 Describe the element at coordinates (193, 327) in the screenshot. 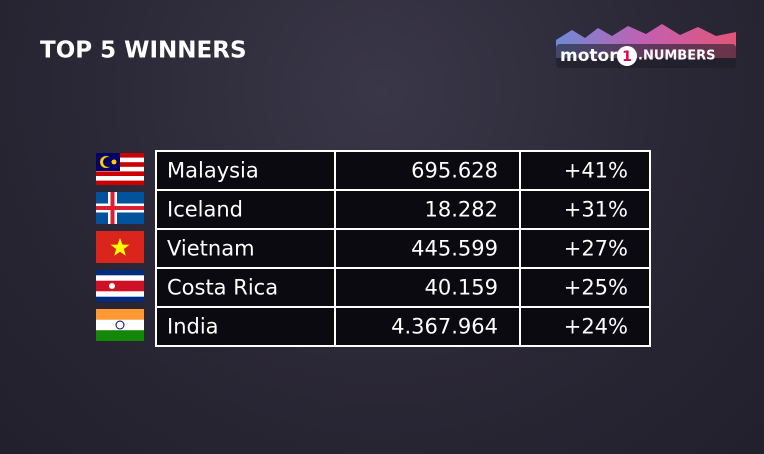

I see `country-name: India` at that location.